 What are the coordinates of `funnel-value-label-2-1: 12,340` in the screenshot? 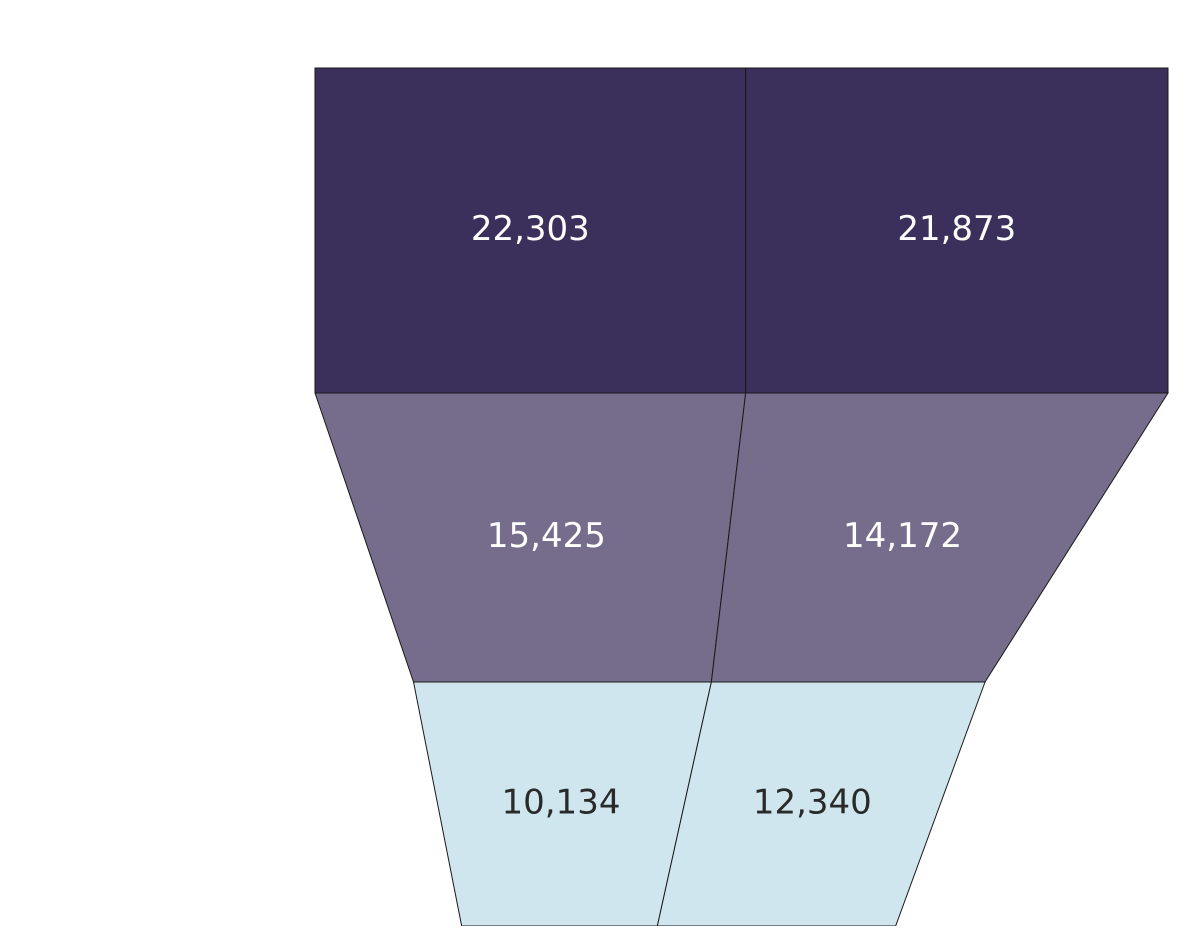 It's located at (812, 803).